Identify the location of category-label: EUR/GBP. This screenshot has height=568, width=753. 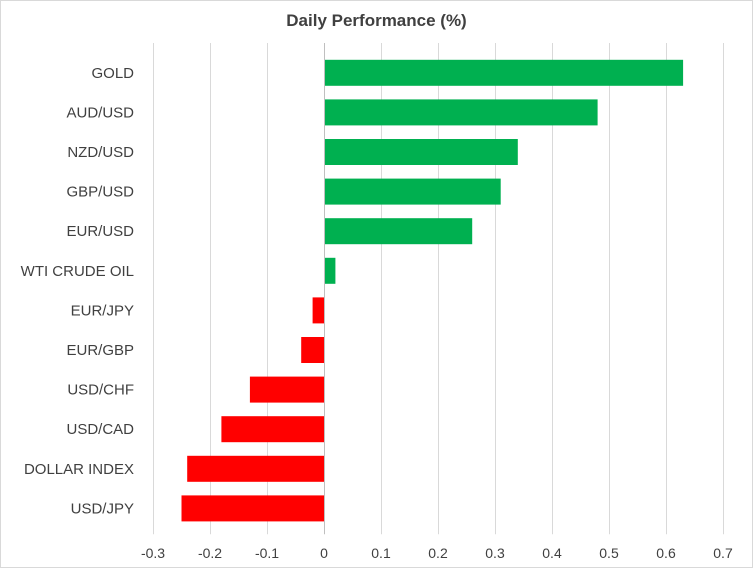
(100, 350).